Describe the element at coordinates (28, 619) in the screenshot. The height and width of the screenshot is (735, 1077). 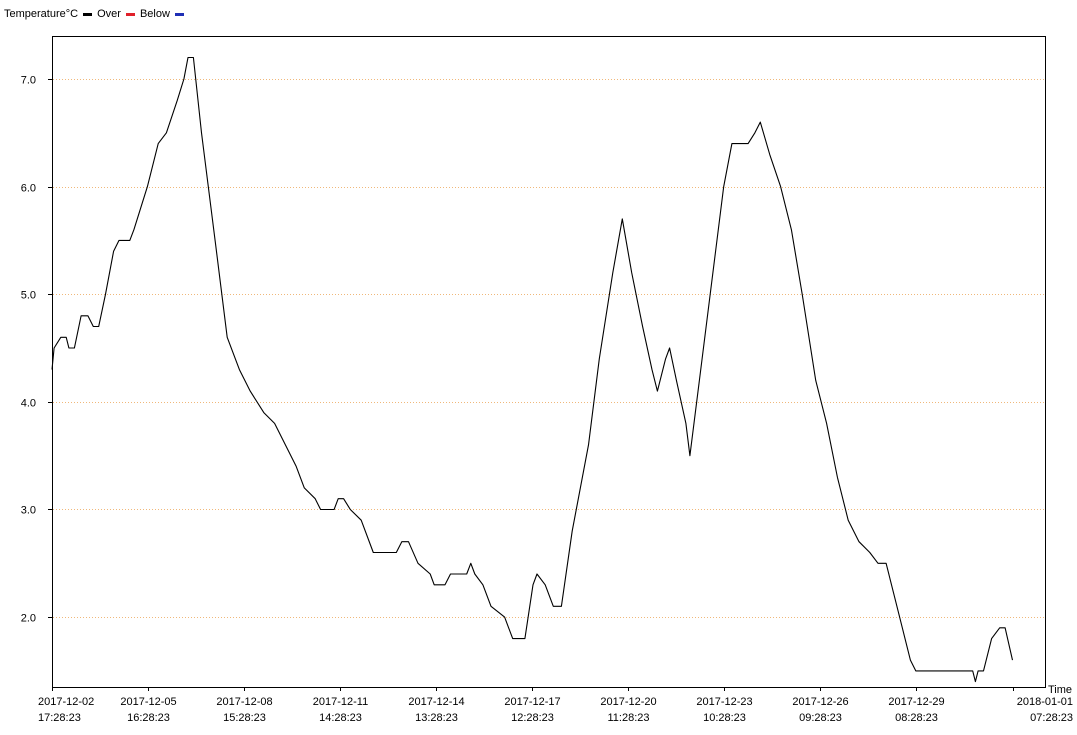
I see `y-tick-label: 2.0` at that location.